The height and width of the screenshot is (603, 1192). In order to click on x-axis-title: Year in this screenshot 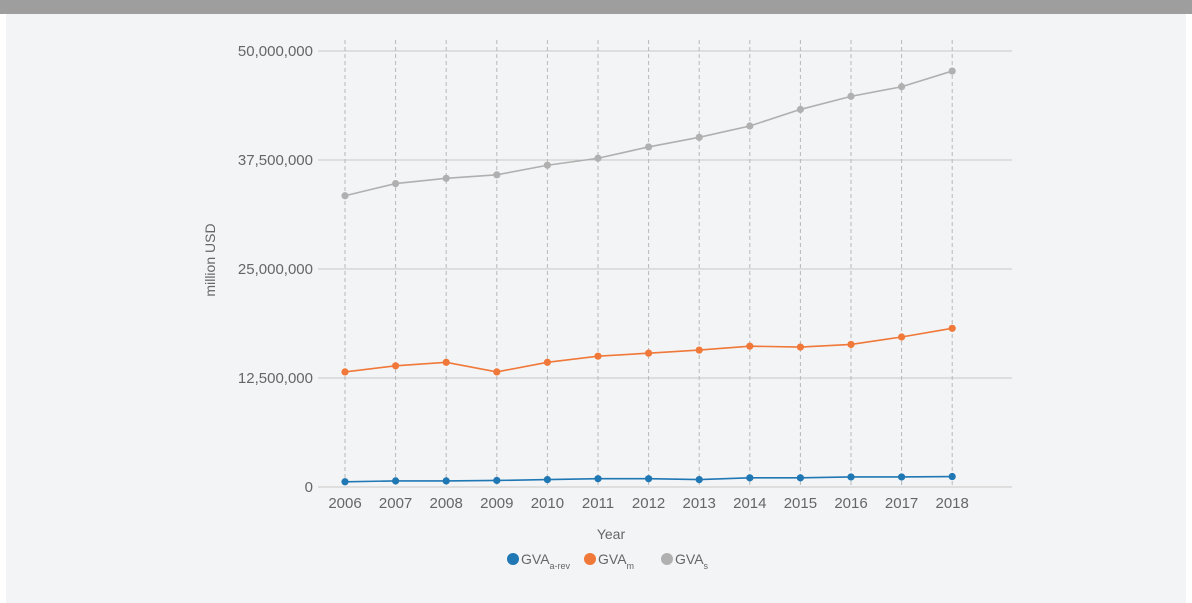, I will do `click(611, 534)`.